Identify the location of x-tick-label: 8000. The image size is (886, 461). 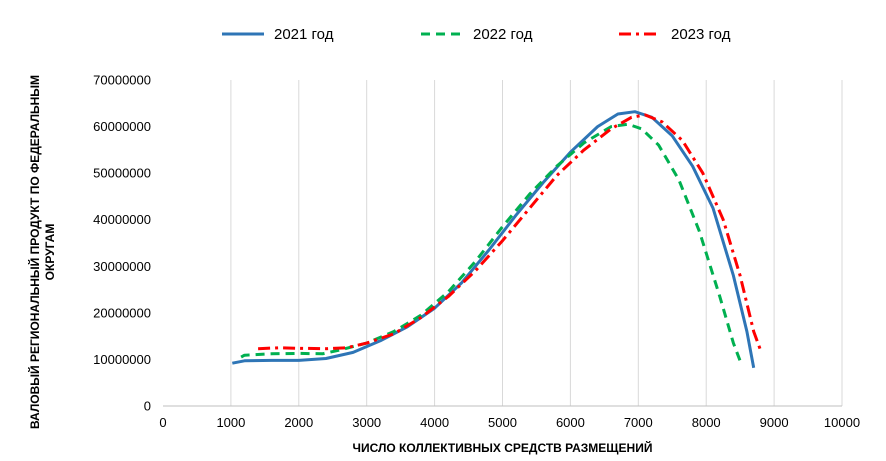
(706, 422).